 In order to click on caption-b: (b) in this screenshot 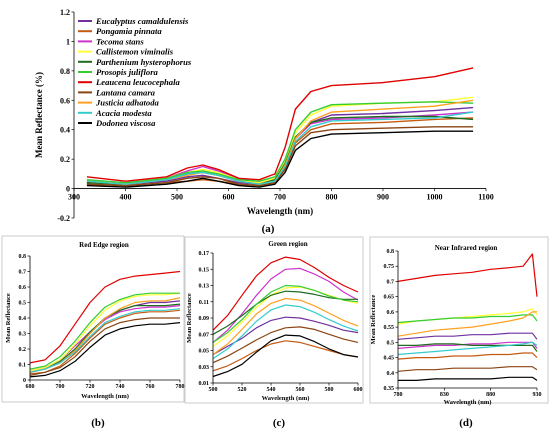, I will do `click(98, 423)`.